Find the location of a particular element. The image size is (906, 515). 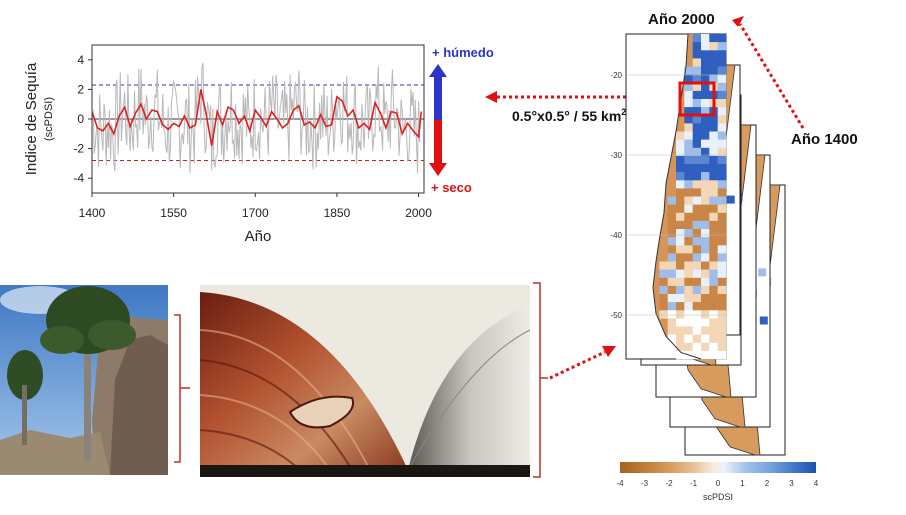

x-tick-label: 1400 is located at coordinates (92, 213).